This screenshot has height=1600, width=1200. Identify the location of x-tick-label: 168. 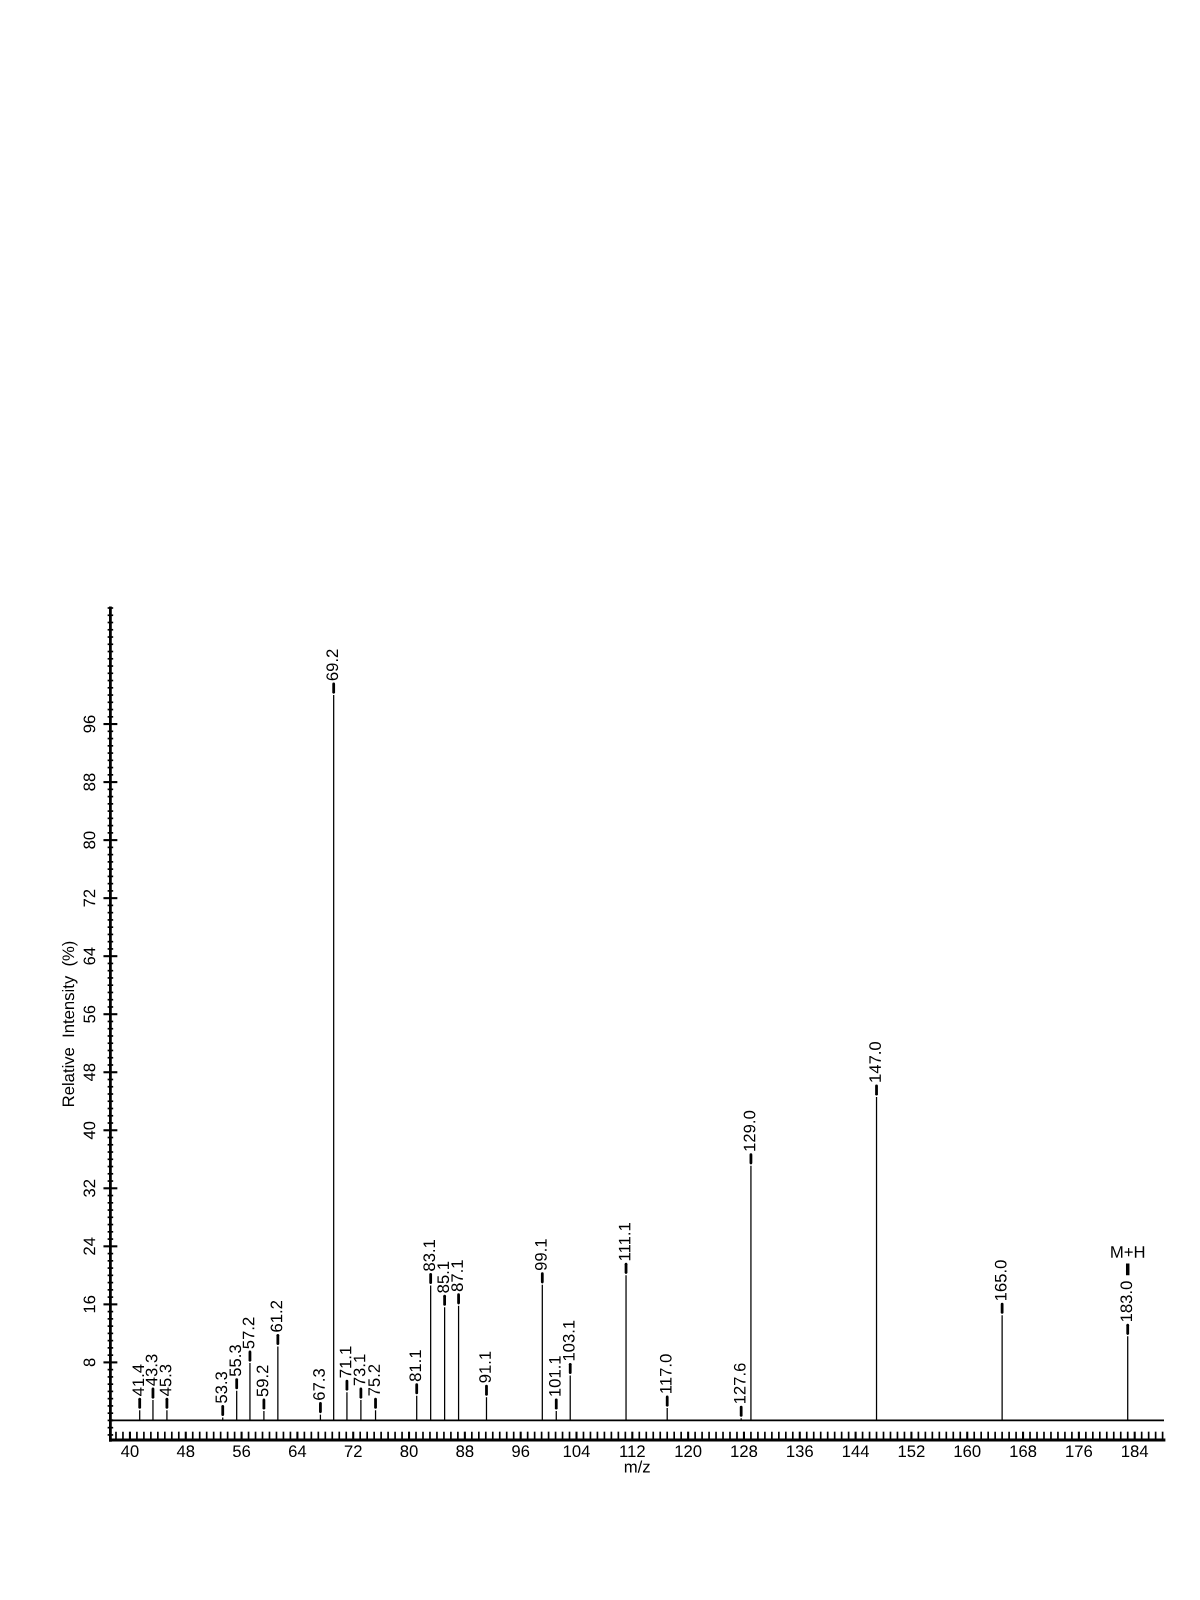
(1023, 1451).